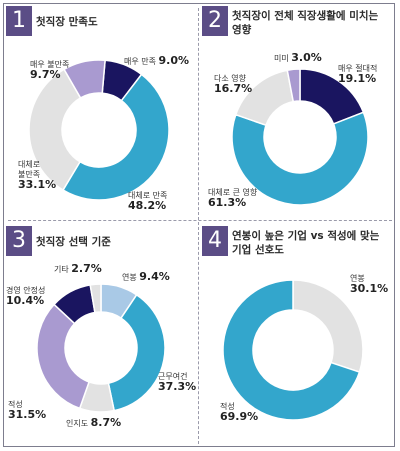  I want to click on slice-label: 근무여건 37.3%, so click(177, 382).